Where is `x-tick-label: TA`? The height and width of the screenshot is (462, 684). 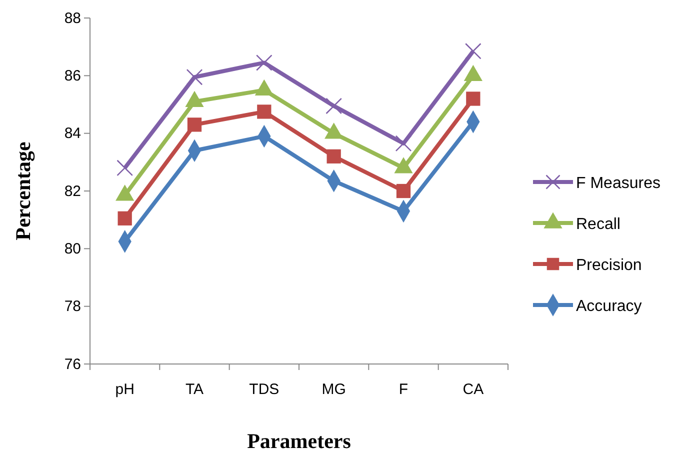
x-tick-label: TA is located at coordinates (194, 389).